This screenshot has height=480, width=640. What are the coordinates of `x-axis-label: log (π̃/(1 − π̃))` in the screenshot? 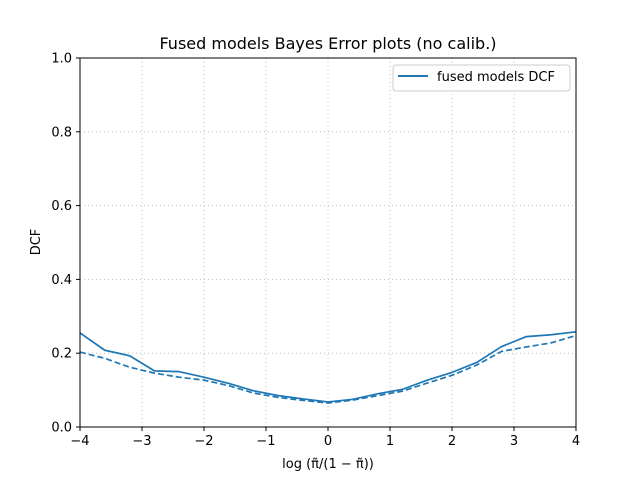 It's located at (328, 464).